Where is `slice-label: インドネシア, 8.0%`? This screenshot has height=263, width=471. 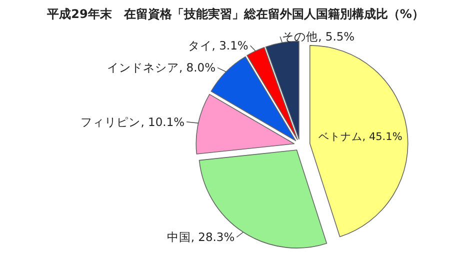 slice-label: インドネシア, 8.0% is located at coordinates (161, 67).